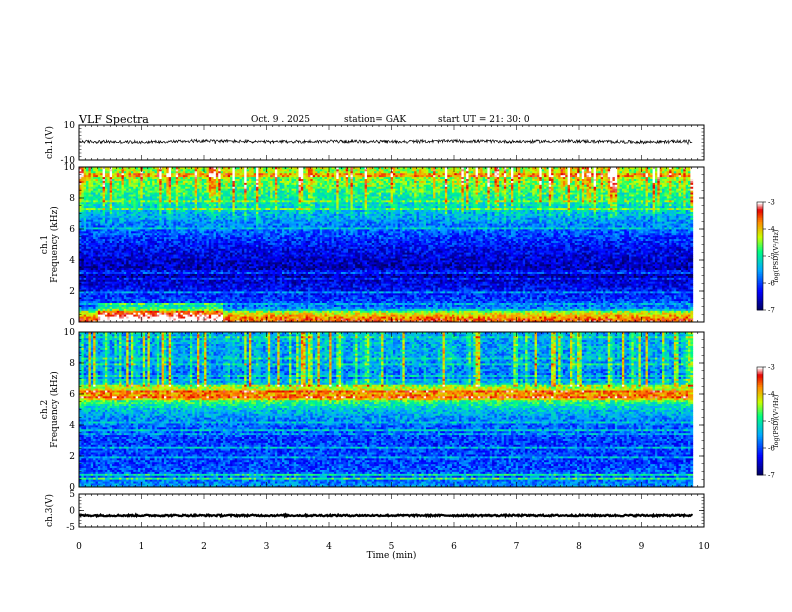 Image resolution: width=792 pixels, height=612 pixels. I want to click on figure-title: VLF Spectra, so click(114, 119).